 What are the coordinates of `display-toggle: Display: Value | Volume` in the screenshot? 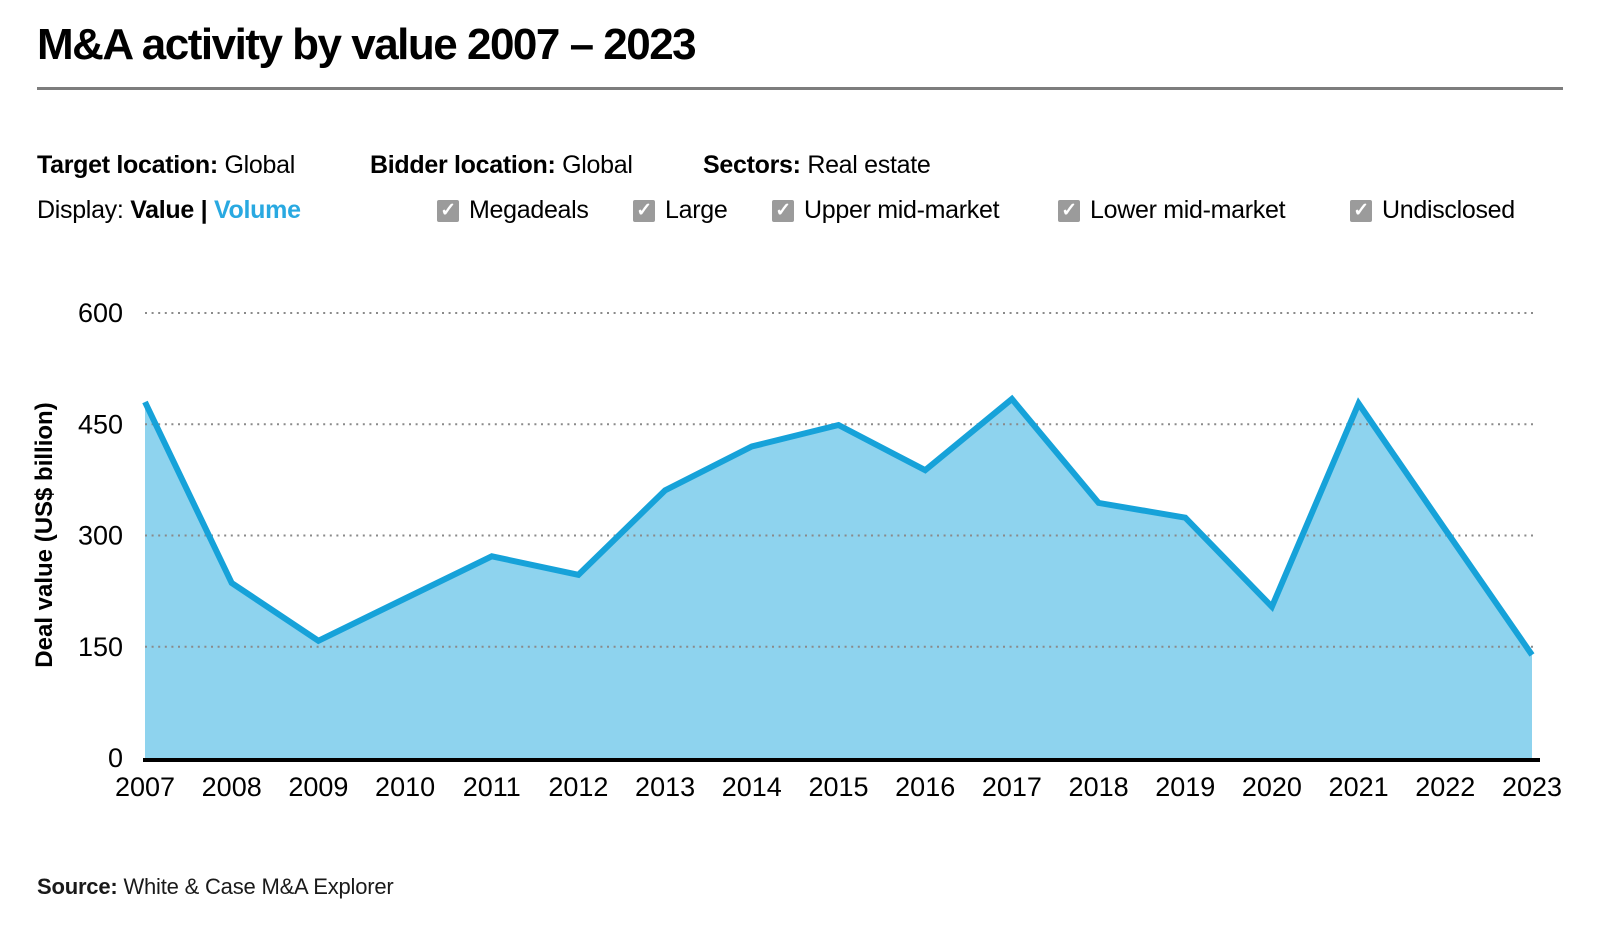 It's located at (169, 210).